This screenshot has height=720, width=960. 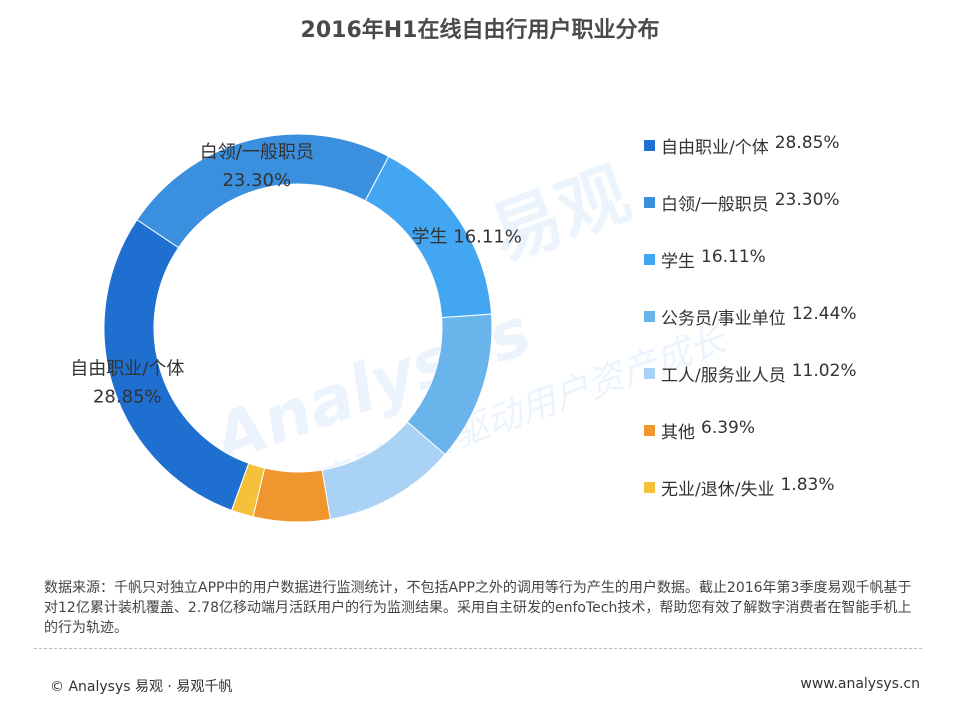 I want to click on legend-item: 其他 6.39%, so click(x=794, y=446).